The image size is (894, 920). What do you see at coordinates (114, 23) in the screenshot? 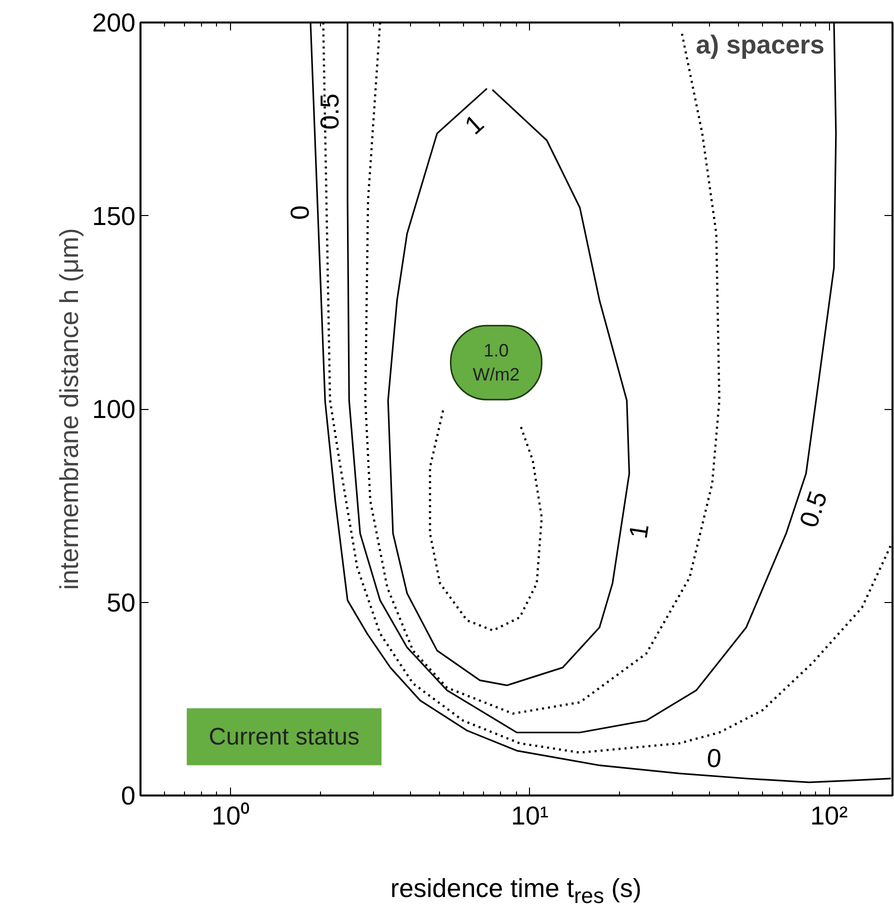
I see `y-tick-label: 200` at bounding box center [114, 23].